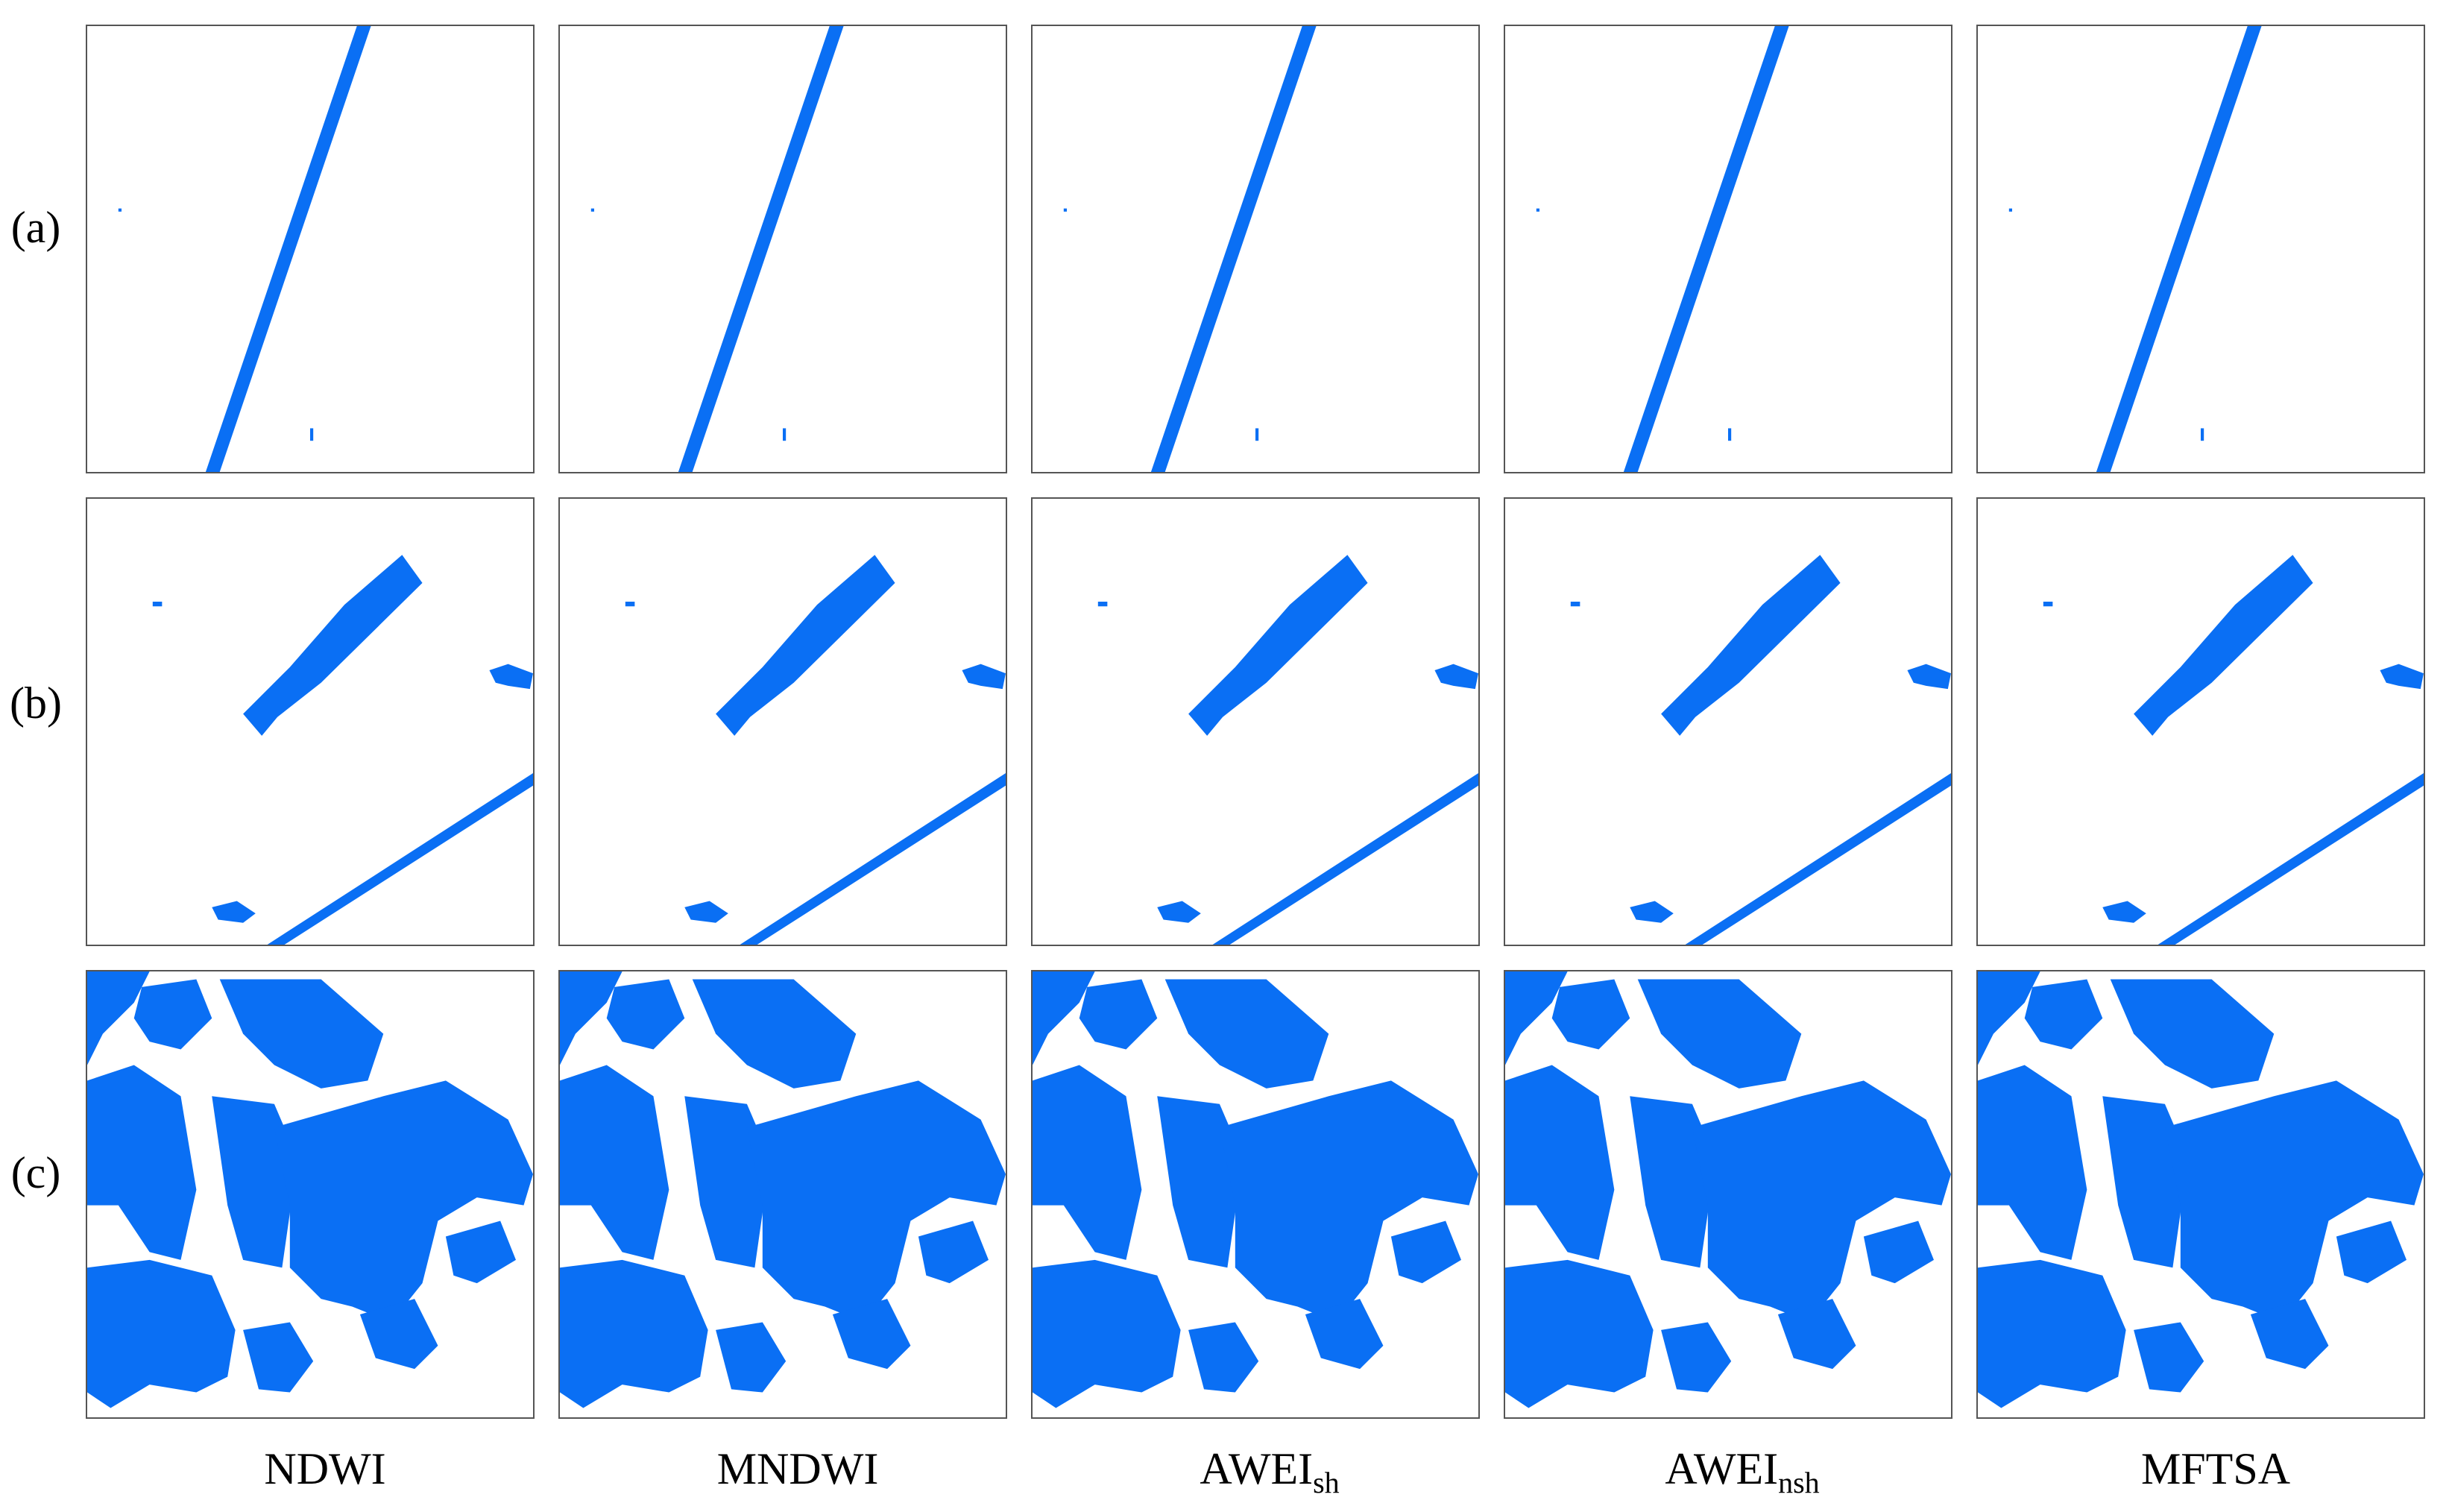  I want to click on row-label: (a), so click(36, 227).